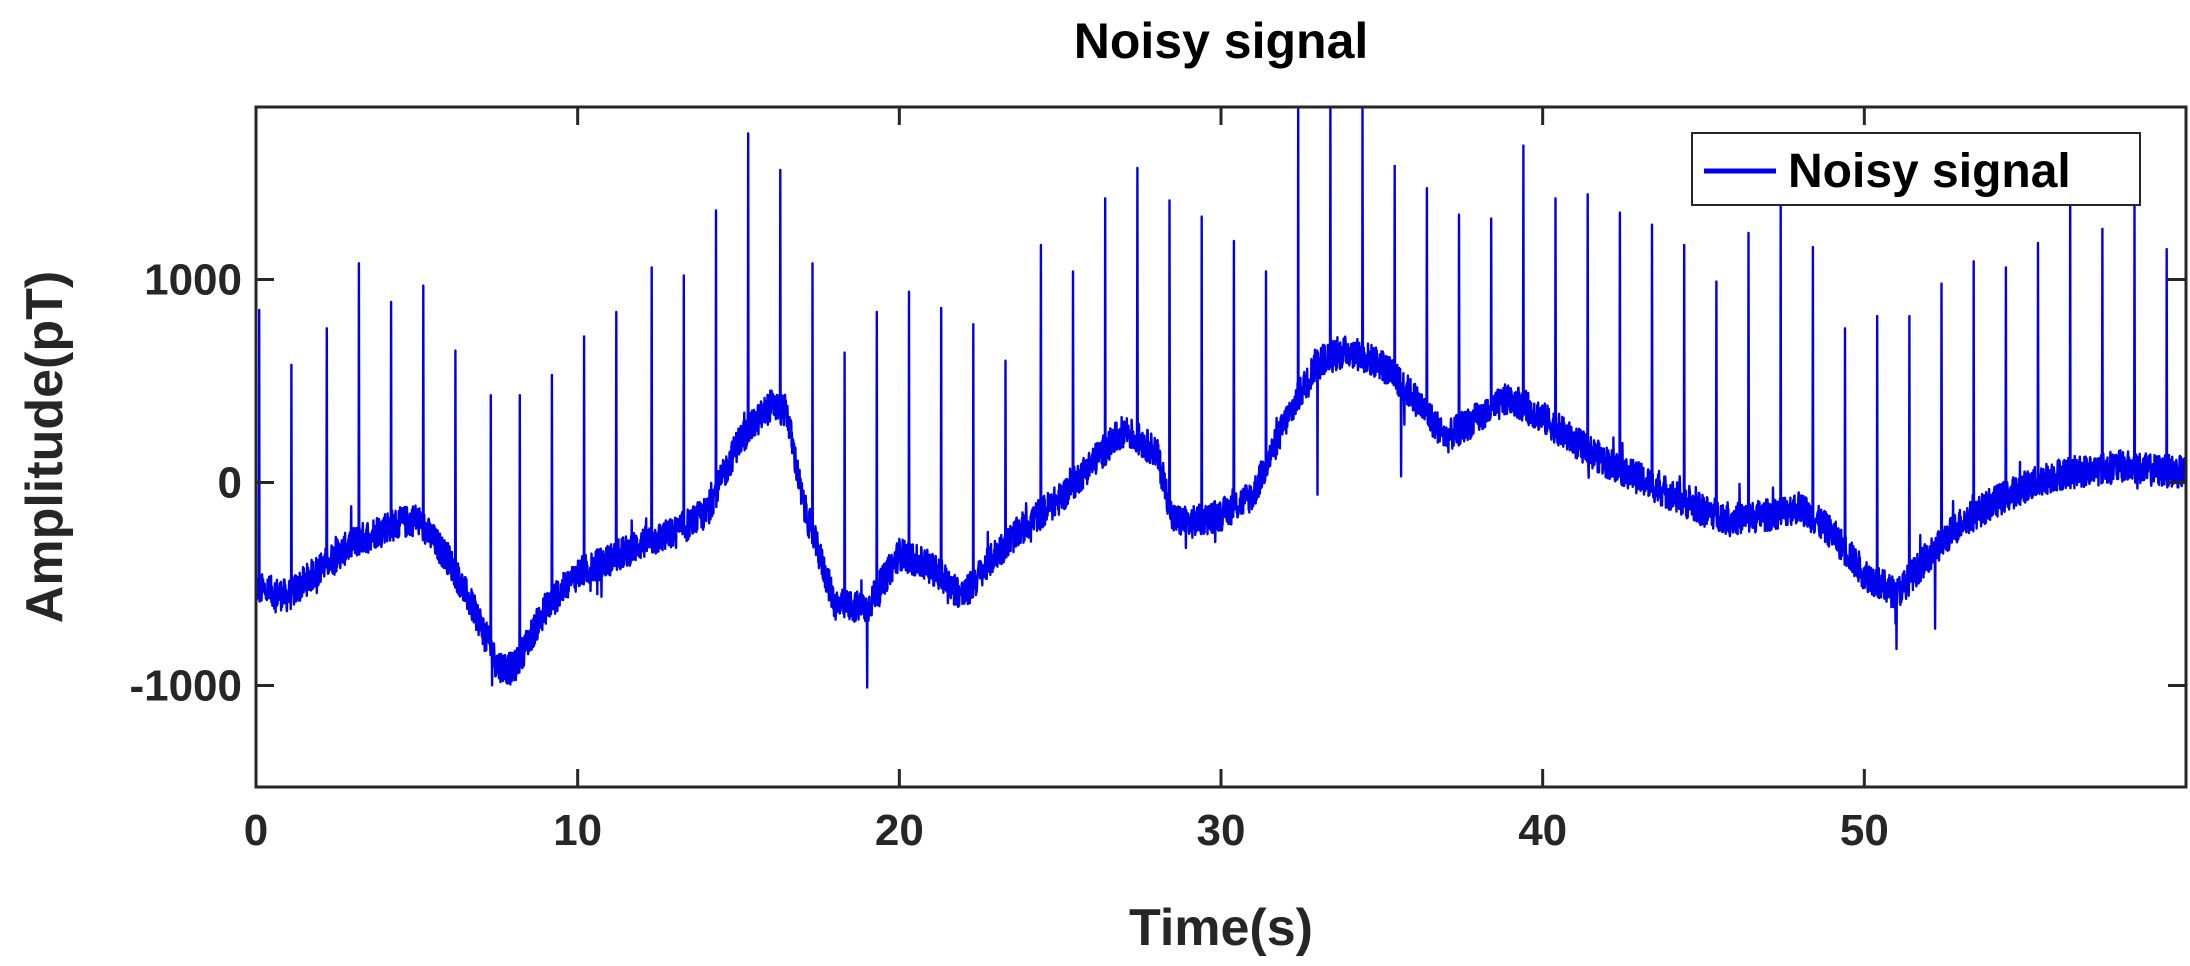 Image resolution: width=2190 pixels, height=966 pixels. Describe the element at coordinates (1221, 830) in the screenshot. I see `x-tick-label: 30` at that location.